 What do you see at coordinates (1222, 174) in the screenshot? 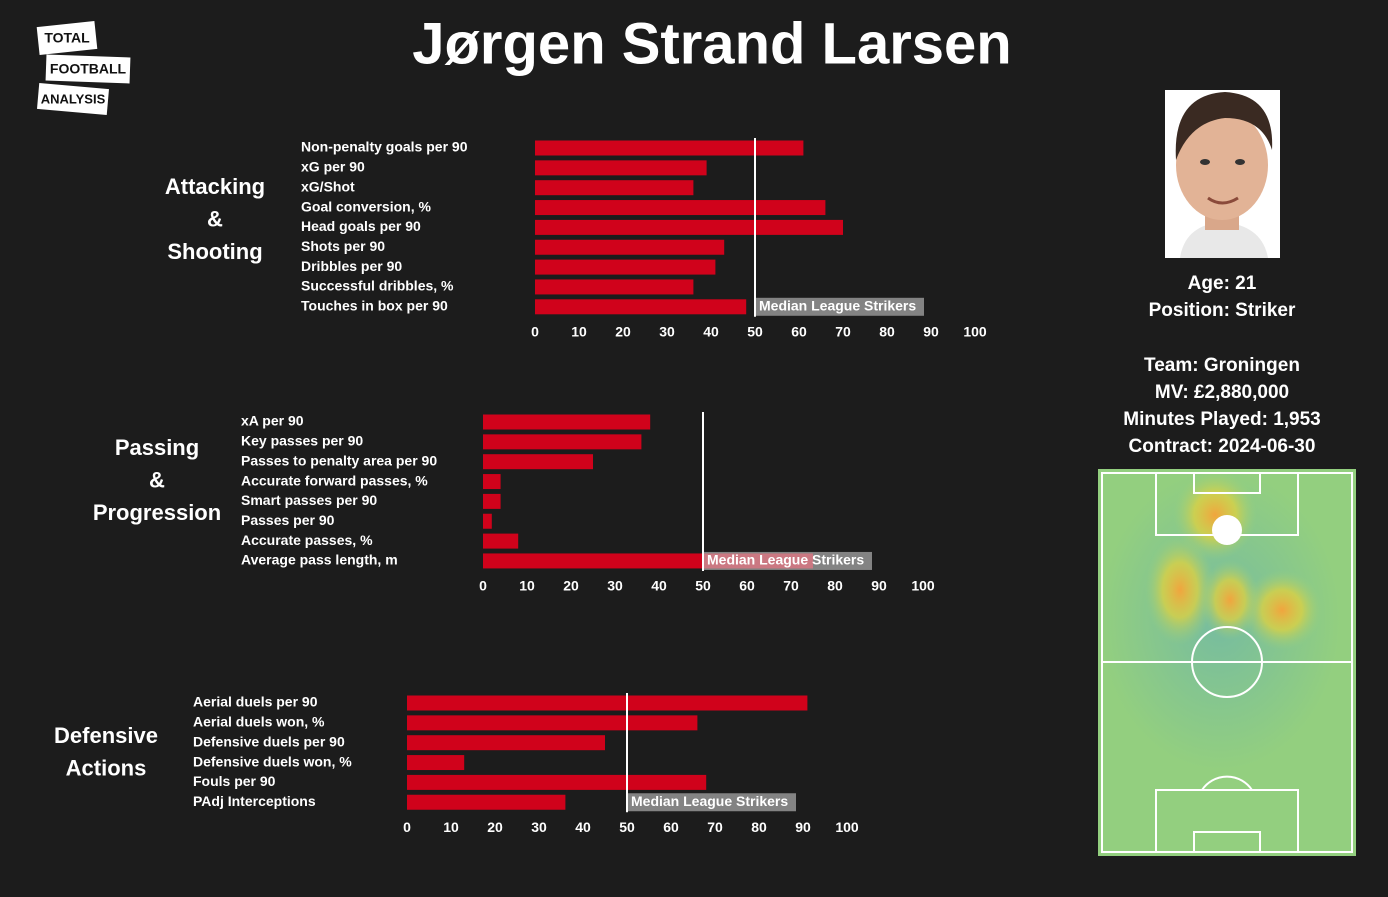
I see `player-photo` at bounding box center [1222, 174].